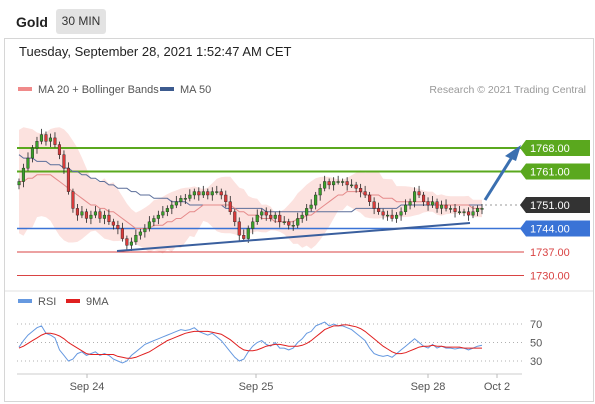 The image size is (595, 404). Describe the element at coordinates (550, 149) in the screenshot. I see `level-label-1768.00: 1768.00` at that location.